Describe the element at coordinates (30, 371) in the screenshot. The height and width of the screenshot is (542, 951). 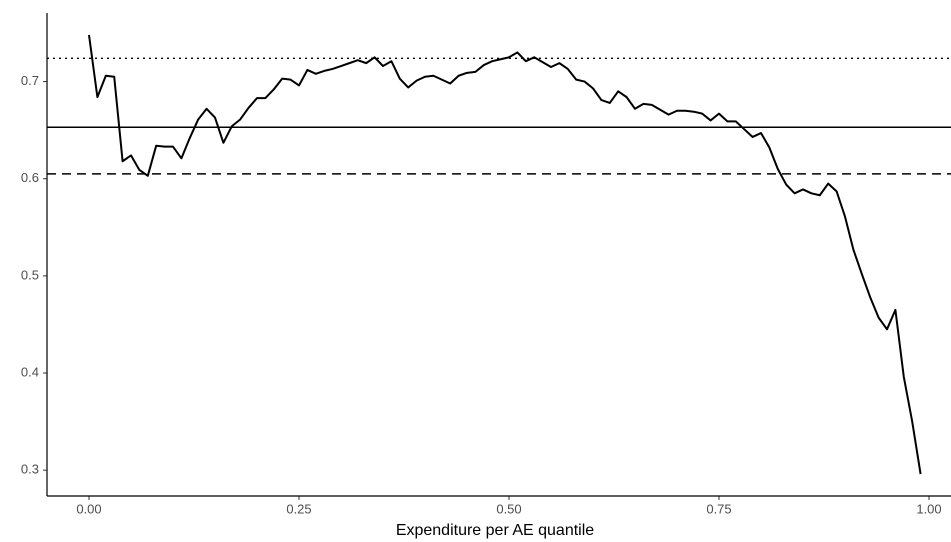
I see `y-tick-label: 0.4` at that location.